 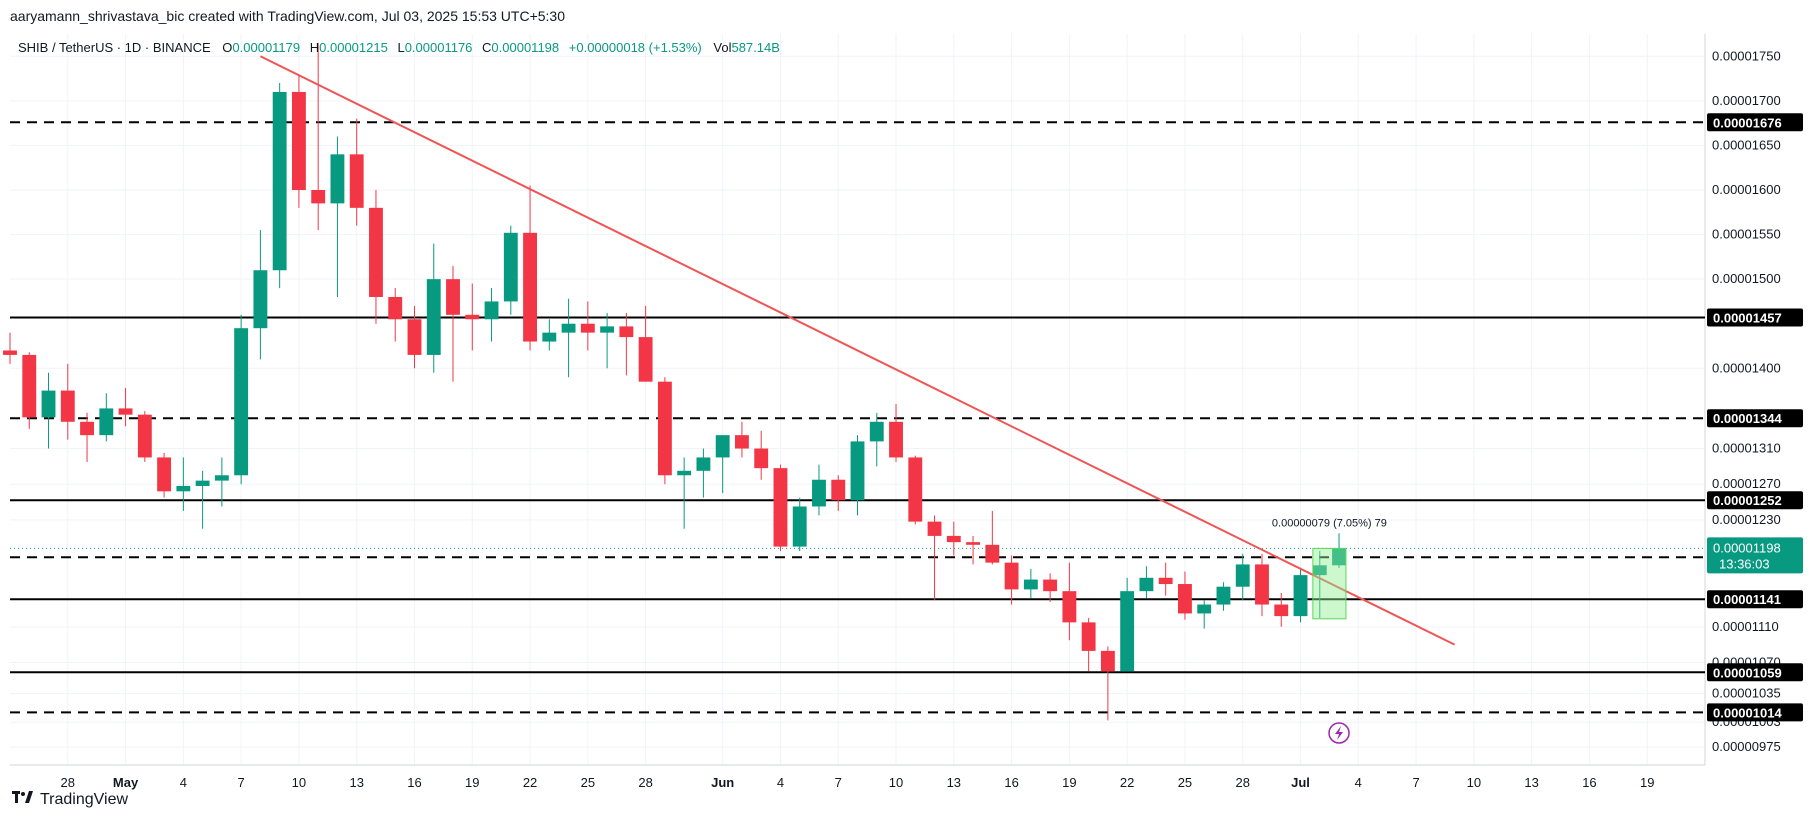 I want to click on low-value: 0.00001176, so click(x=439, y=47).